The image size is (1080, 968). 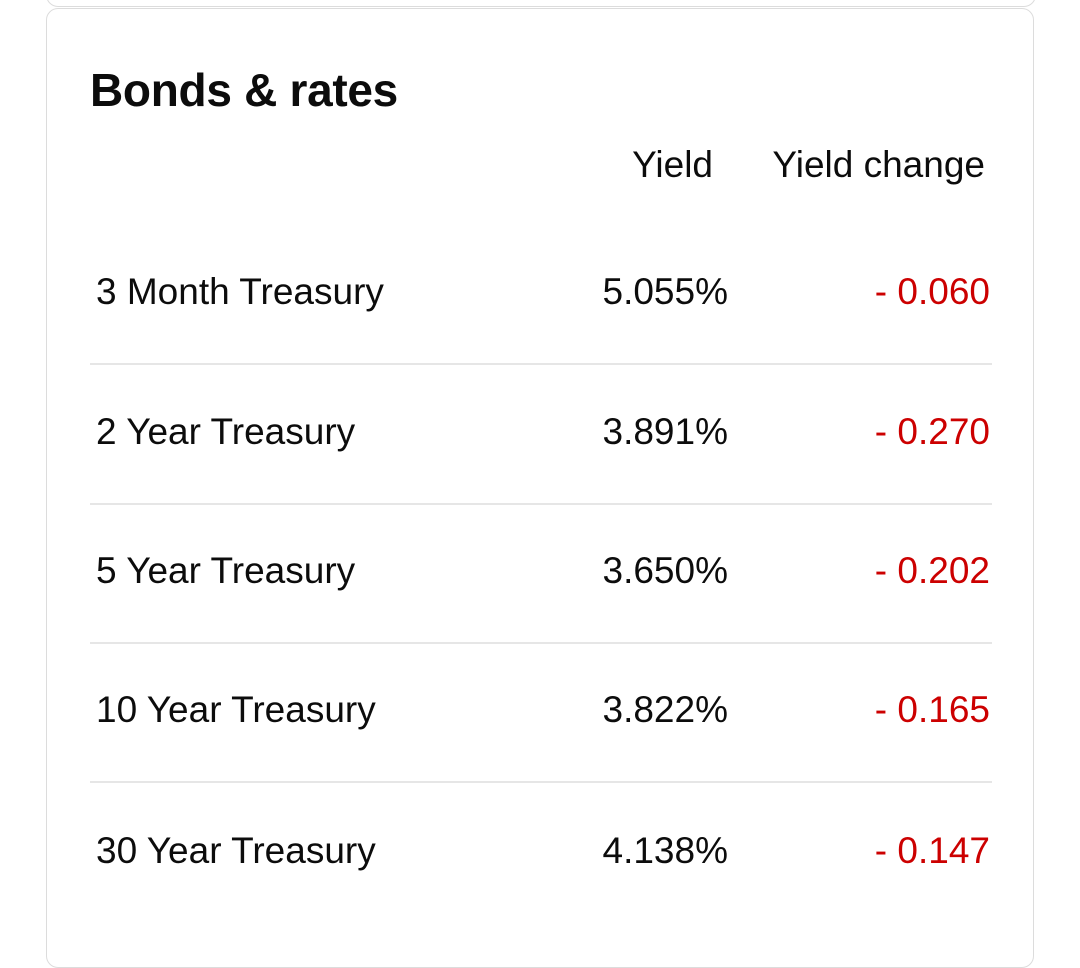 What do you see at coordinates (541, 3) in the screenshot?
I see `previous-card` at bounding box center [541, 3].